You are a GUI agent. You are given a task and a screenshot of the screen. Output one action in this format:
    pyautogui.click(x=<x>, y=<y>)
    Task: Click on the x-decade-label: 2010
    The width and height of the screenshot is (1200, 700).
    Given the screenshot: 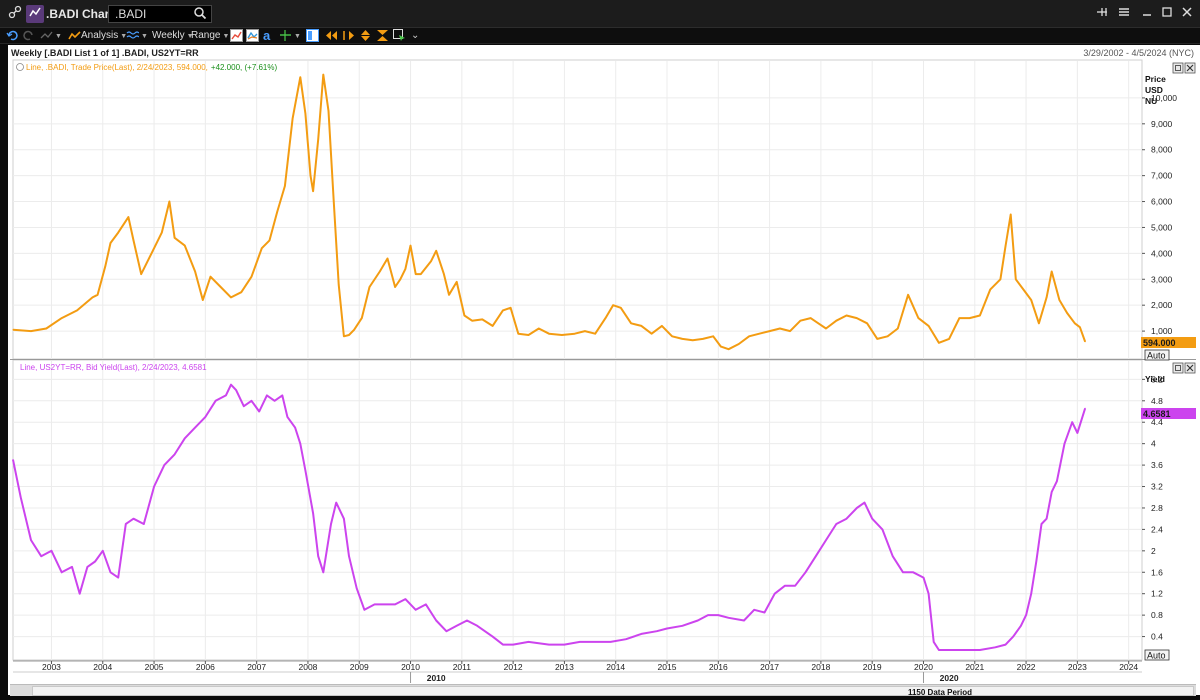 What is the action you would take?
    pyautogui.click(x=436, y=678)
    